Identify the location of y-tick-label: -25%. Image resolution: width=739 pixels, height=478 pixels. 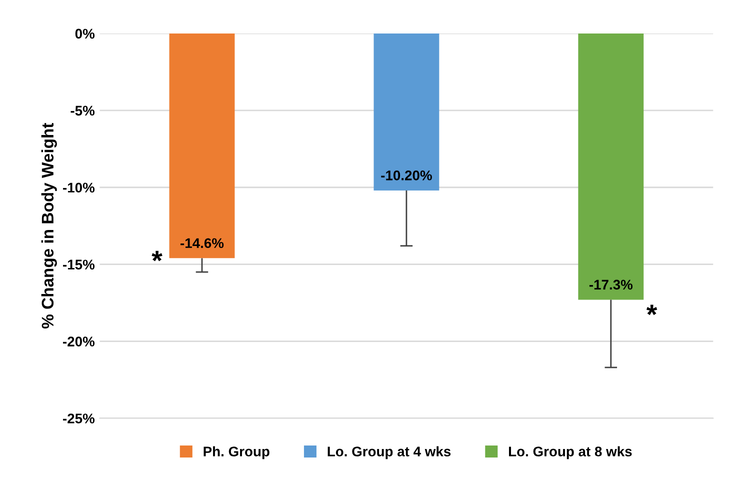
(79, 419).